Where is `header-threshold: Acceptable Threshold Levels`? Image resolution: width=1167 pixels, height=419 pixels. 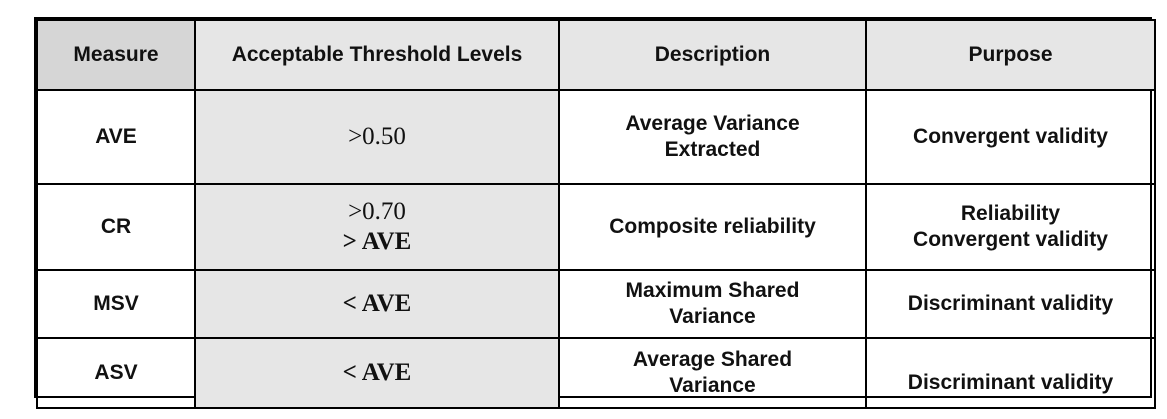 header-threshold: Acceptable Threshold Levels is located at coordinates (377, 55).